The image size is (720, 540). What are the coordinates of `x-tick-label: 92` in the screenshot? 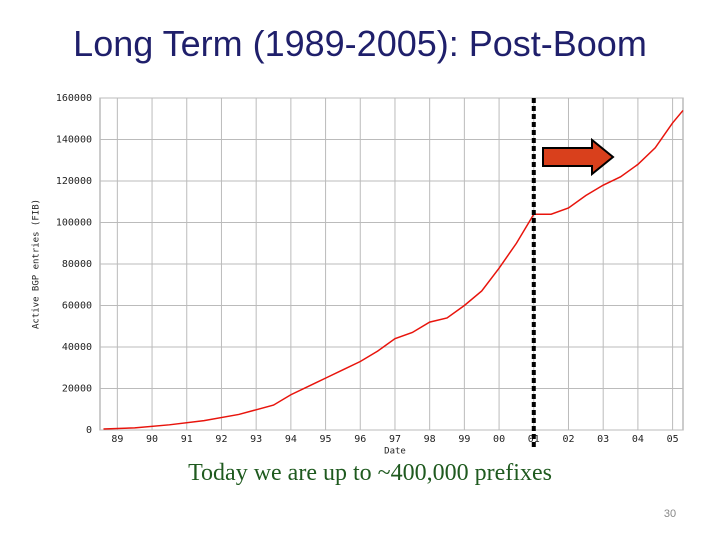 It's located at (221, 439).